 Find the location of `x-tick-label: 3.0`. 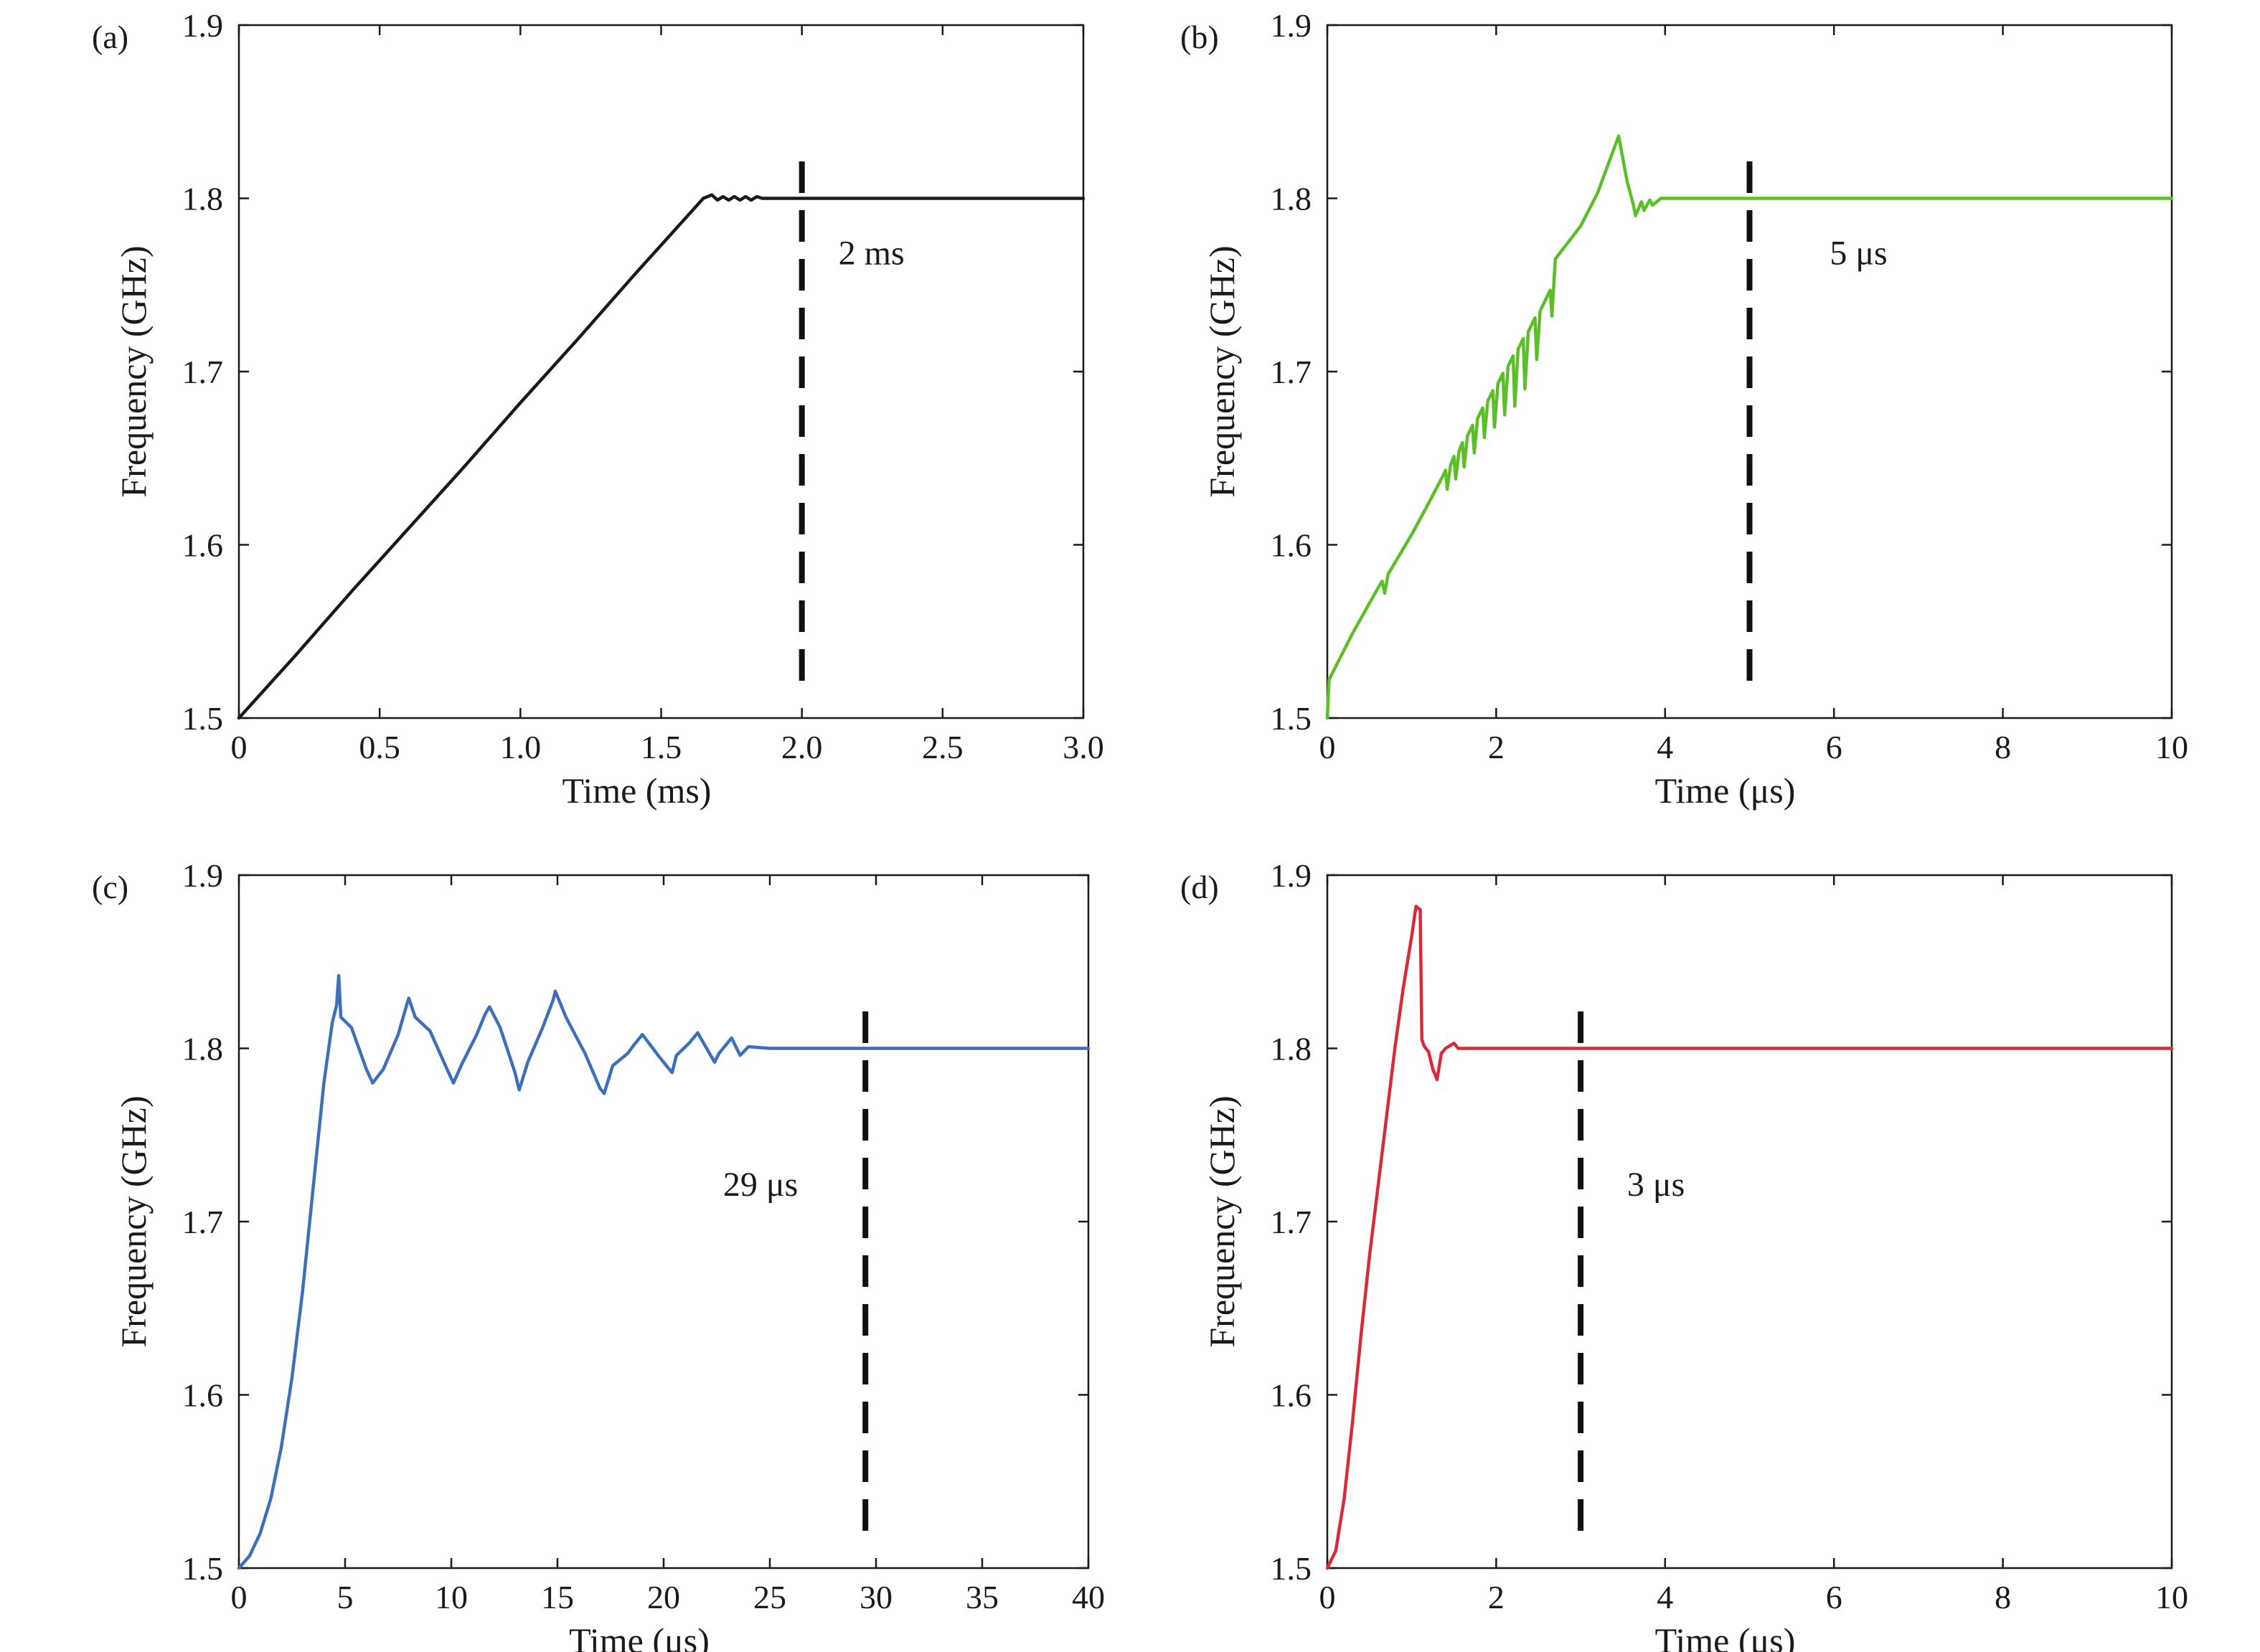

x-tick-label: 3.0 is located at coordinates (1083, 747).